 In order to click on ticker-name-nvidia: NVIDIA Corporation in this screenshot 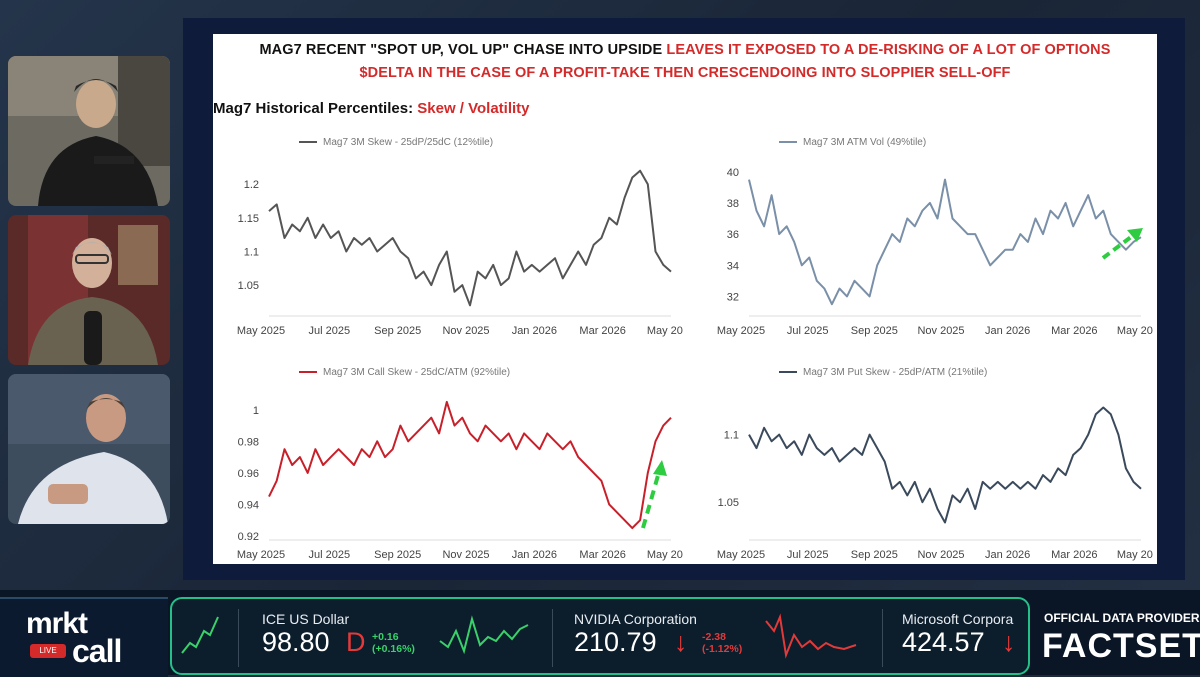, I will do `click(635, 619)`.